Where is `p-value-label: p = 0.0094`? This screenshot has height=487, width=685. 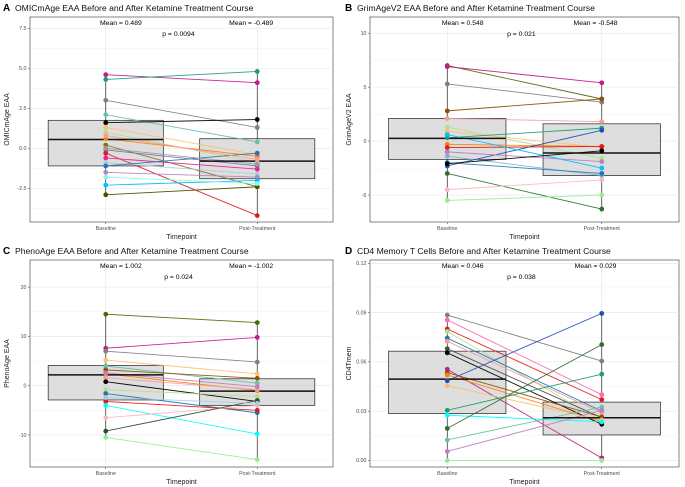 p-value-label: p = 0.0094 is located at coordinates (178, 34).